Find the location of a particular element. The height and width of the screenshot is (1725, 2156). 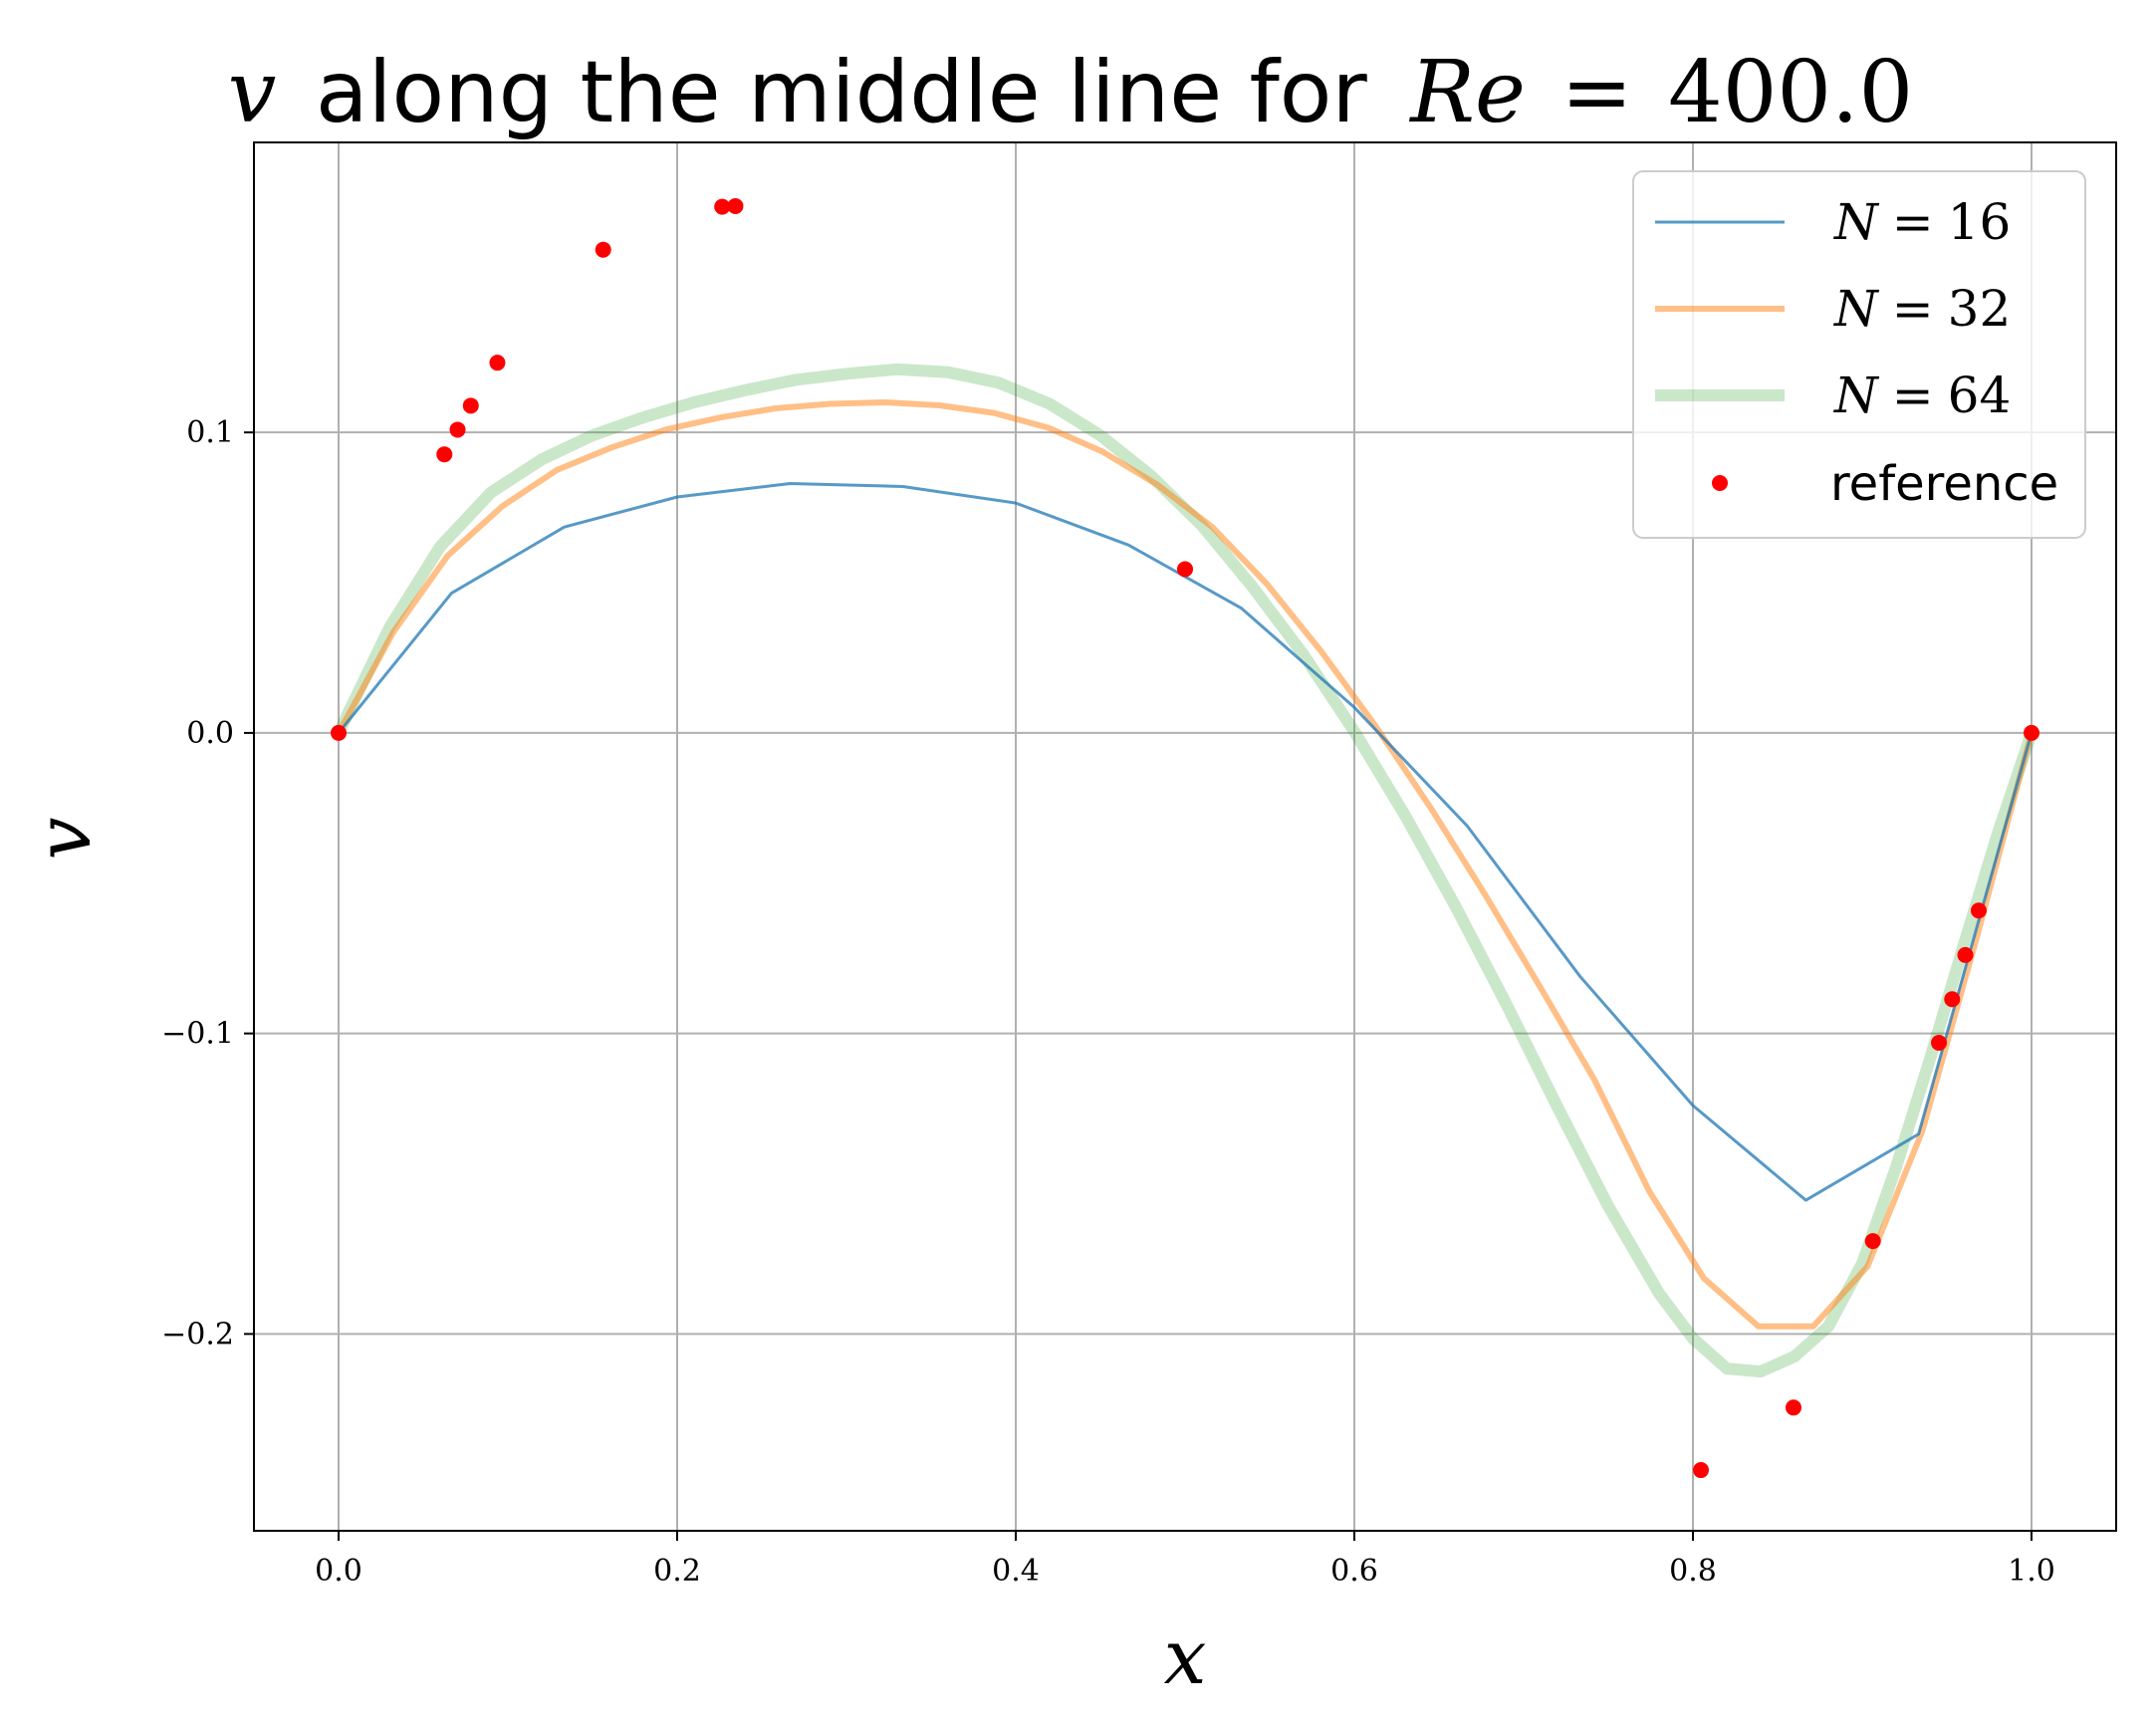

legend-n32-lhs: N is located at coordinates (1856, 309).